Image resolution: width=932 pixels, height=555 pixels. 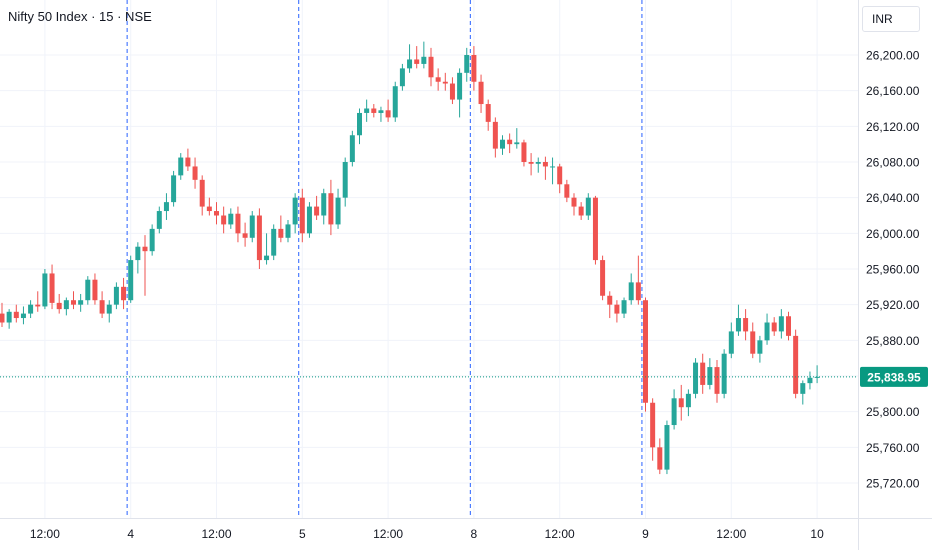 What do you see at coordinates (891, 19) in the screenshot?
I see `currency-button: INR` at bounding box center [891, 19].